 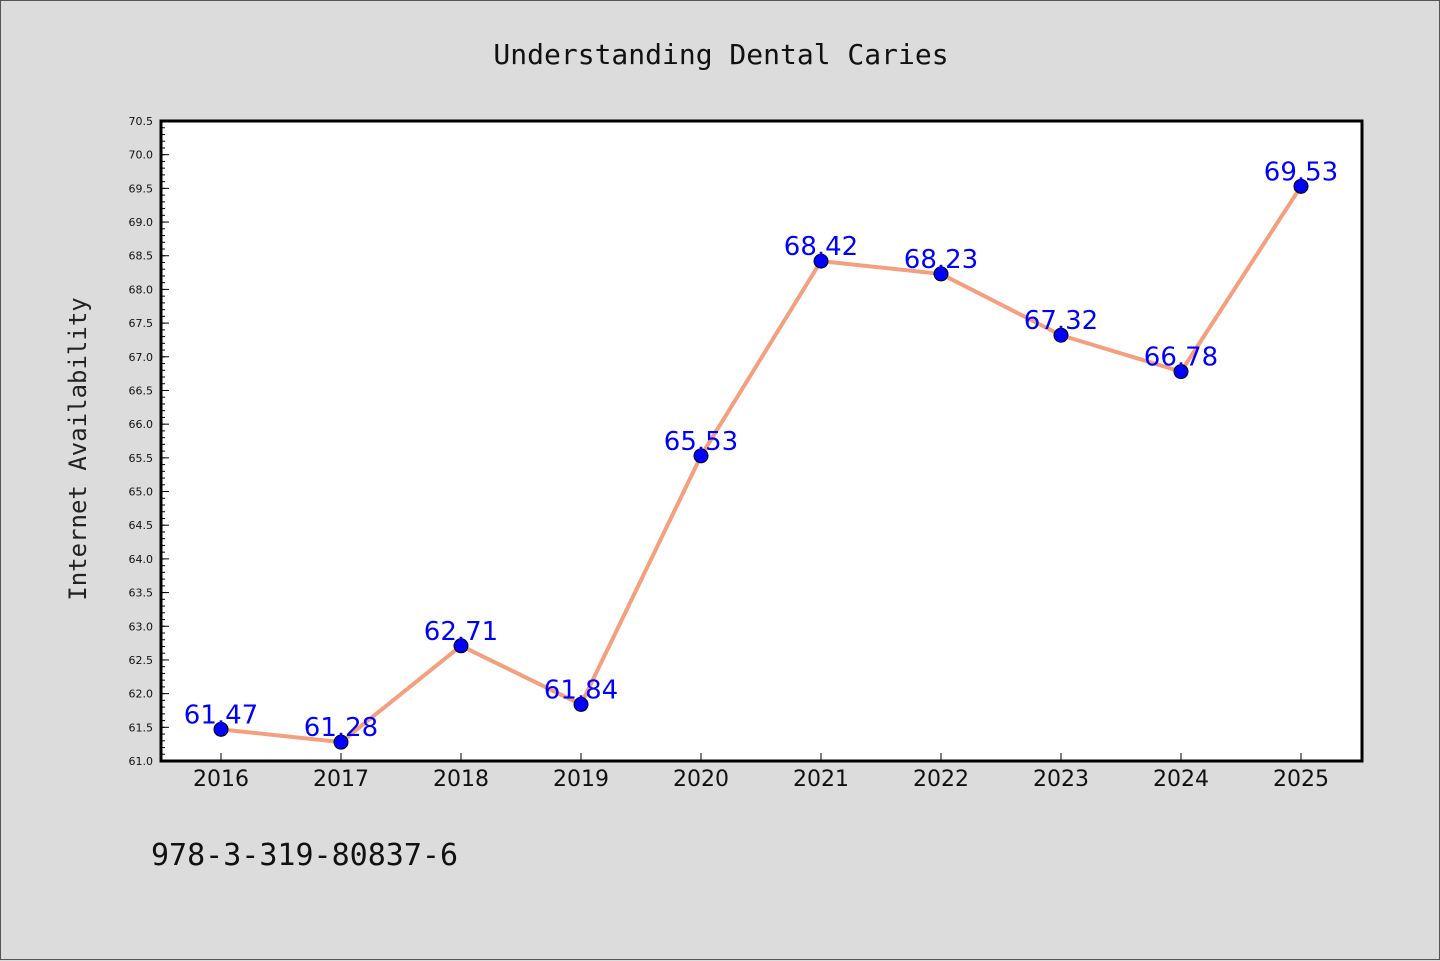 I want to click on y-tick-label: 66.0, so click(x=141, y=424).